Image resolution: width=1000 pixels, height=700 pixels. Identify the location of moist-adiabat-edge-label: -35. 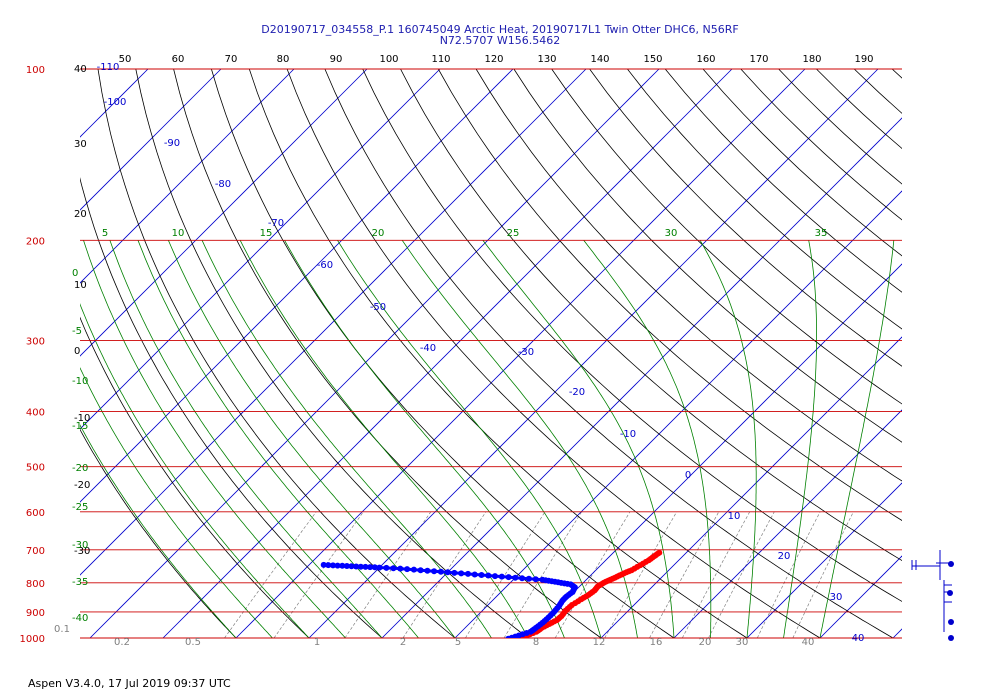
(80, 582).